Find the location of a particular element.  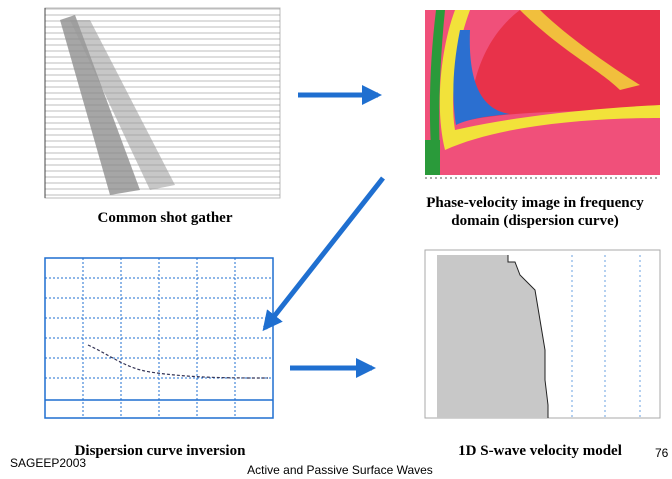

caption: domain (dispersion curve) is located at coordinates (535, 221).